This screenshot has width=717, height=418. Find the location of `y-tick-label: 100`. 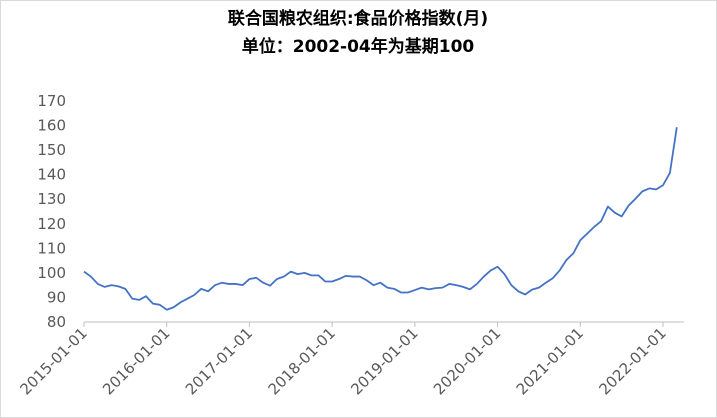

y-tick-label: 100 is located at coordinates (51, 273).